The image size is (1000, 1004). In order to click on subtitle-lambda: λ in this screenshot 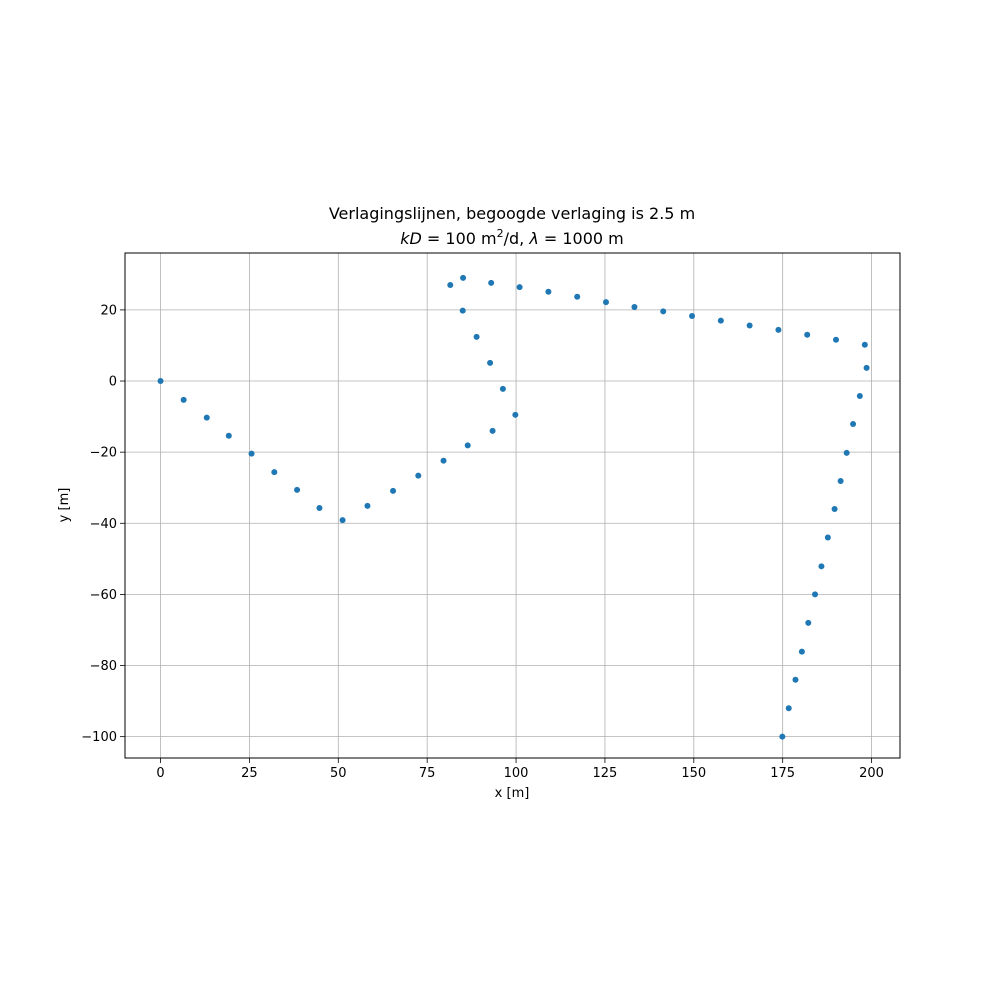, I will do `click(533, 238)`.